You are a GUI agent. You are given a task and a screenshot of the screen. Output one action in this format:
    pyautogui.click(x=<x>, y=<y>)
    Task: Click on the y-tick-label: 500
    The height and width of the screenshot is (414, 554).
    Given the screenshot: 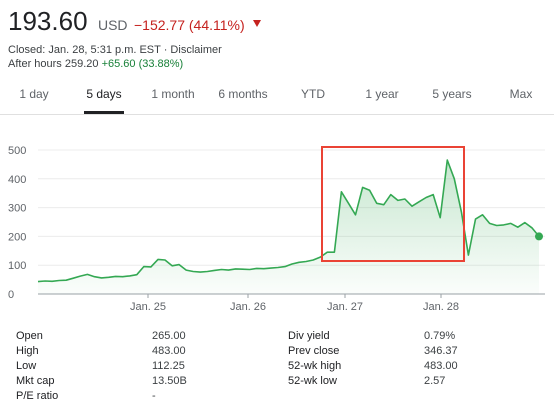 What is the action you would take?
    pyautogui.click(x=17, y=151)
    